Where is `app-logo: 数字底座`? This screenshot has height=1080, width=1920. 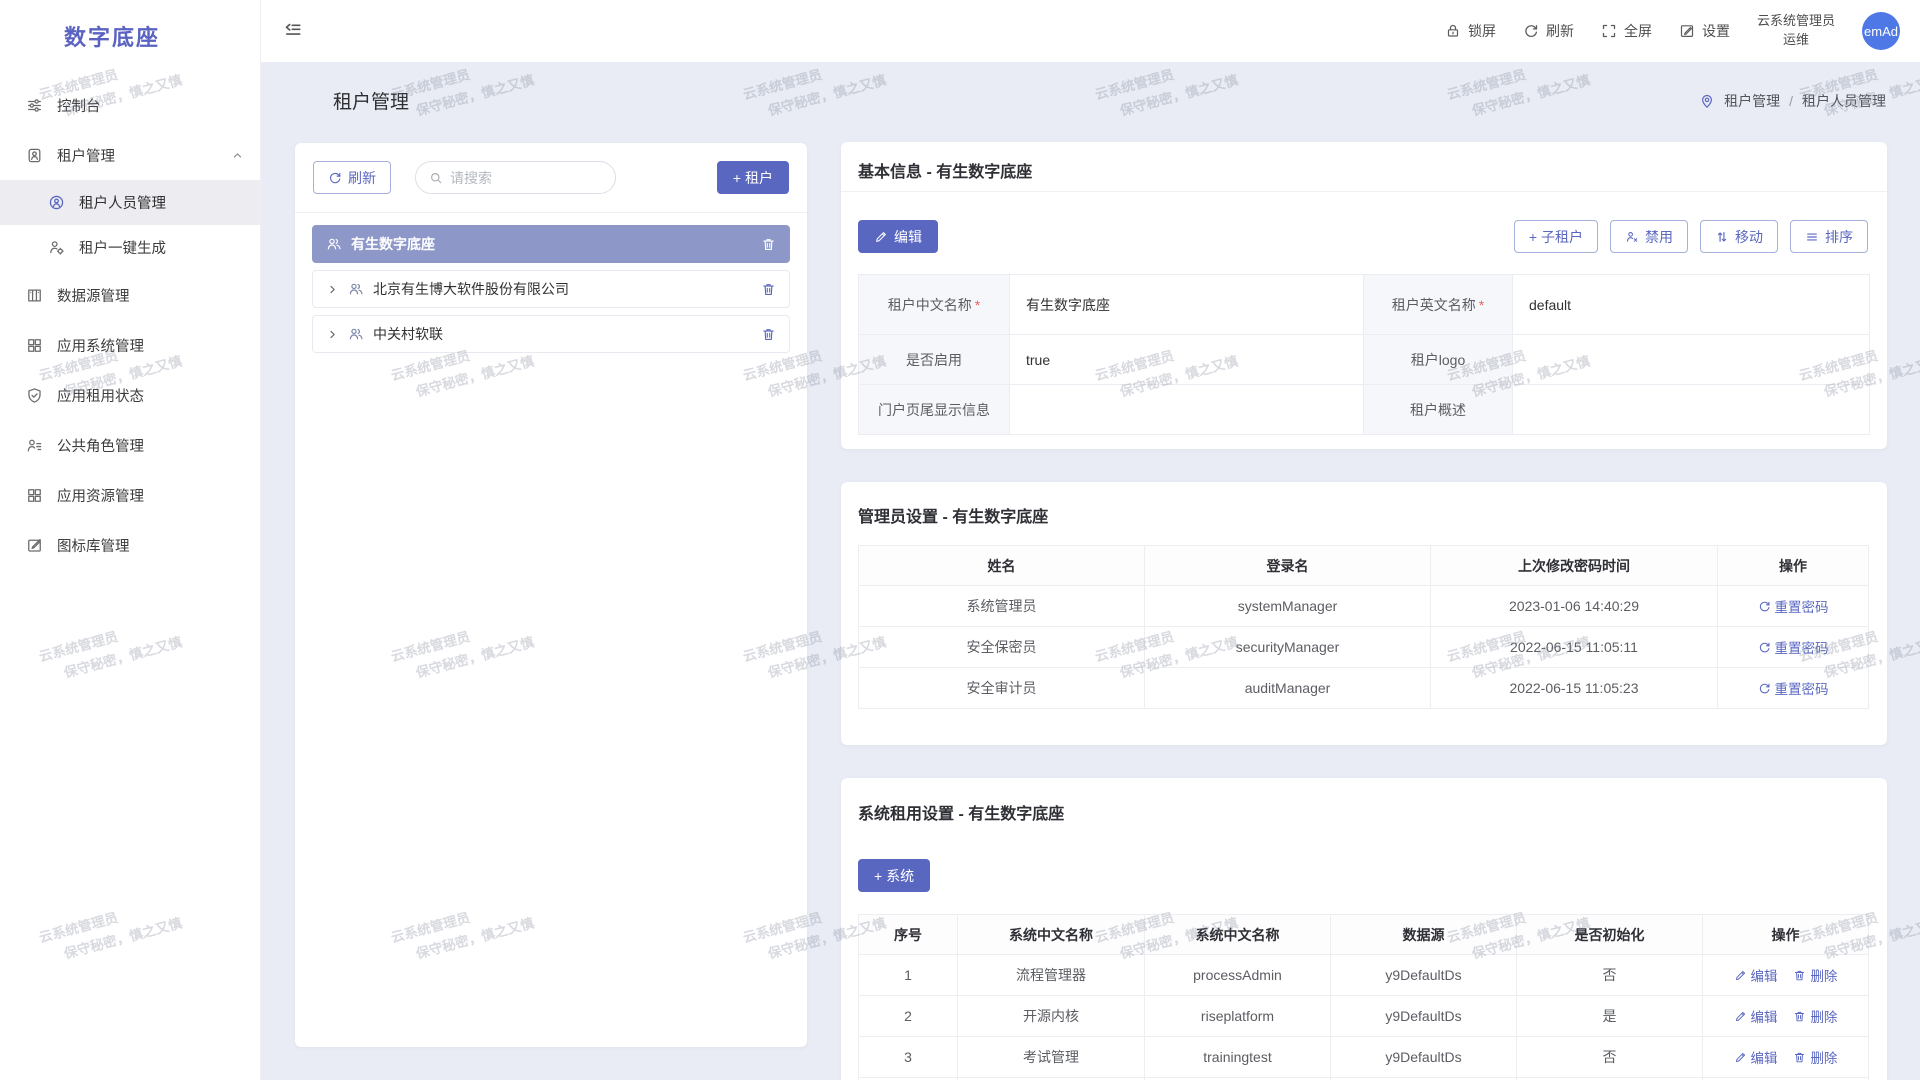
app-logo: 数字底座 is located at coordinates (112, 37).